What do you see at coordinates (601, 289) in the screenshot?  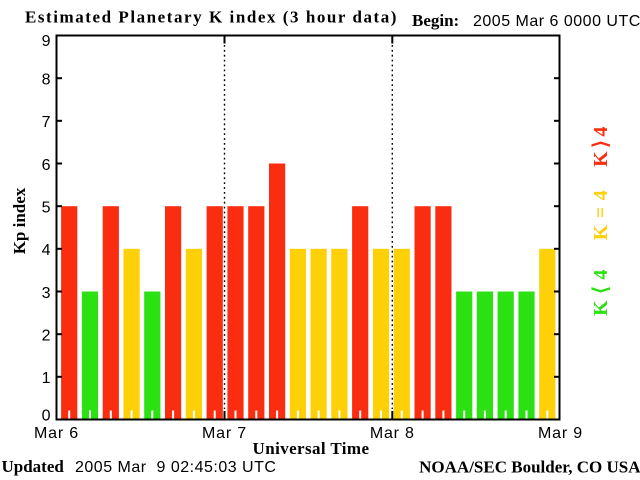 I see `svg-text: K⟨4` at bounding box center [601, 289].